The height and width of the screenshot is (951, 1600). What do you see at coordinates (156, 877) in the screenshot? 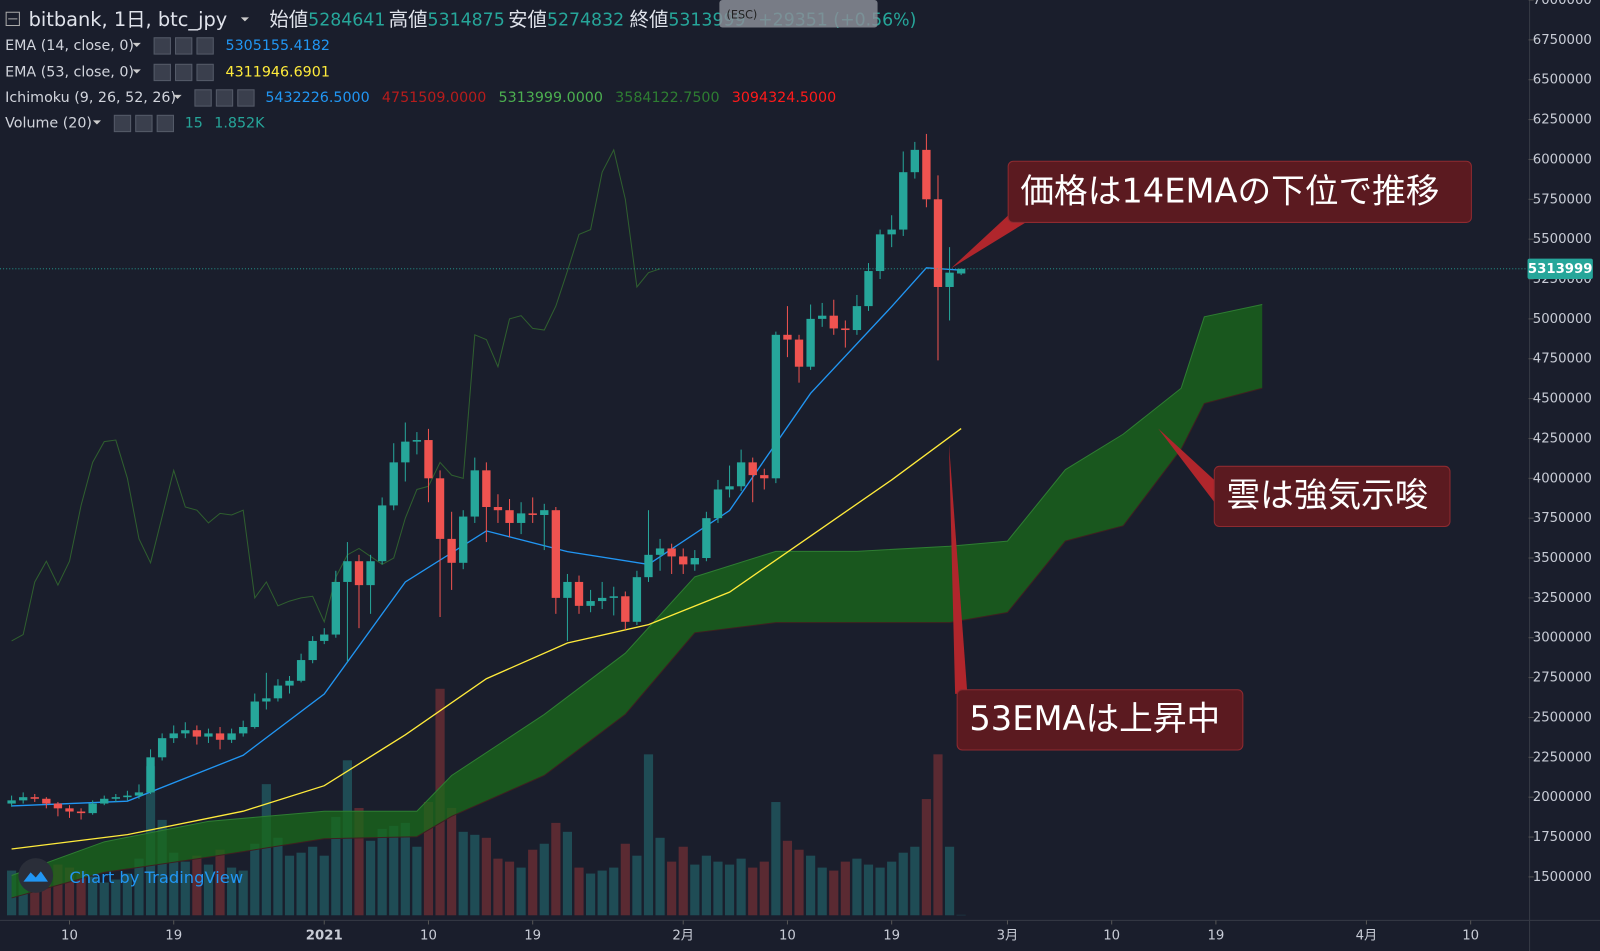
I see `watermark: Chart by TradingView` at bounding box center [156, 877].